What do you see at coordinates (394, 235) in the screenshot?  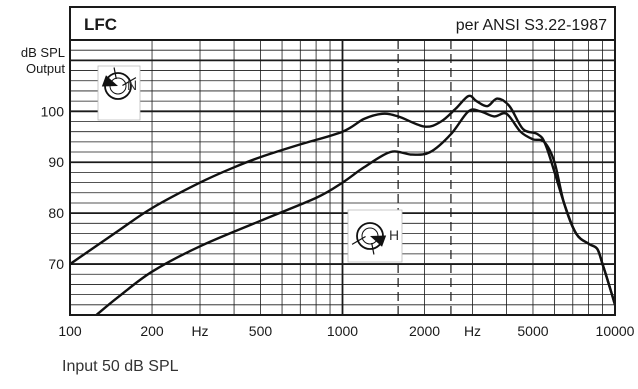 I see `marker-letter-h: H` at bounding box center [394, 235].